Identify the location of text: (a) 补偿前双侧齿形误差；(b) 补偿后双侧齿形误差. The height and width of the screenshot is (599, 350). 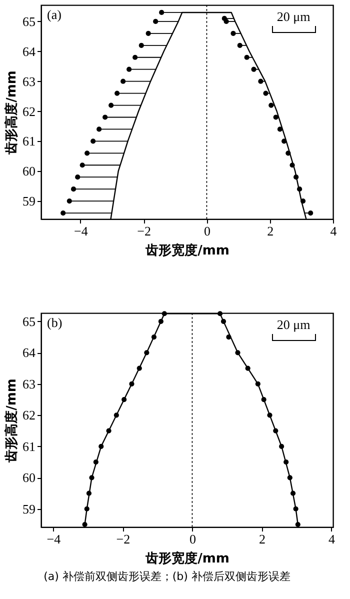
(167, 576).